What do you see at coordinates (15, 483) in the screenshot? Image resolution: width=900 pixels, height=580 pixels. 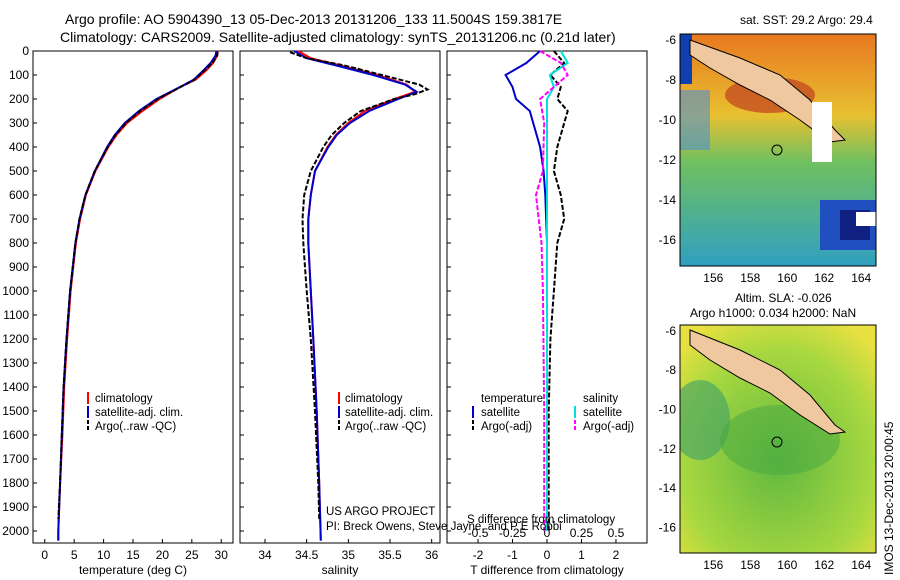 I see `y-tick-label: 1800` at bounding box center [15, 483].